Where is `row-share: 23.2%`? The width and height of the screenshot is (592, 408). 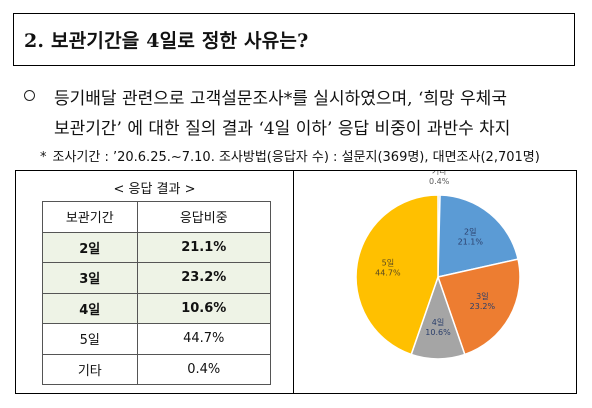
row-share: 23.2% is located at coordinates (204, 278).